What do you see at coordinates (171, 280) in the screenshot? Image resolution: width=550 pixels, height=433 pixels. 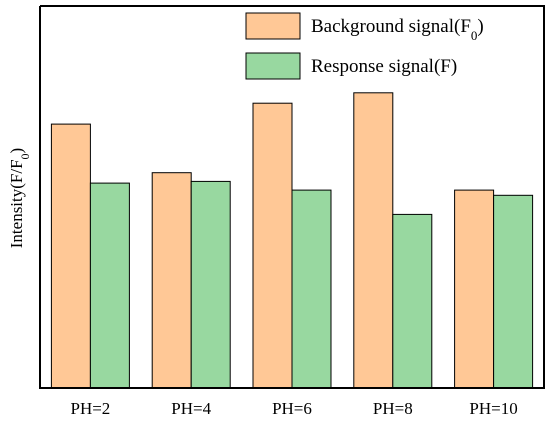 I see `bar-series0-cat1` at bounding box center [171, 280].